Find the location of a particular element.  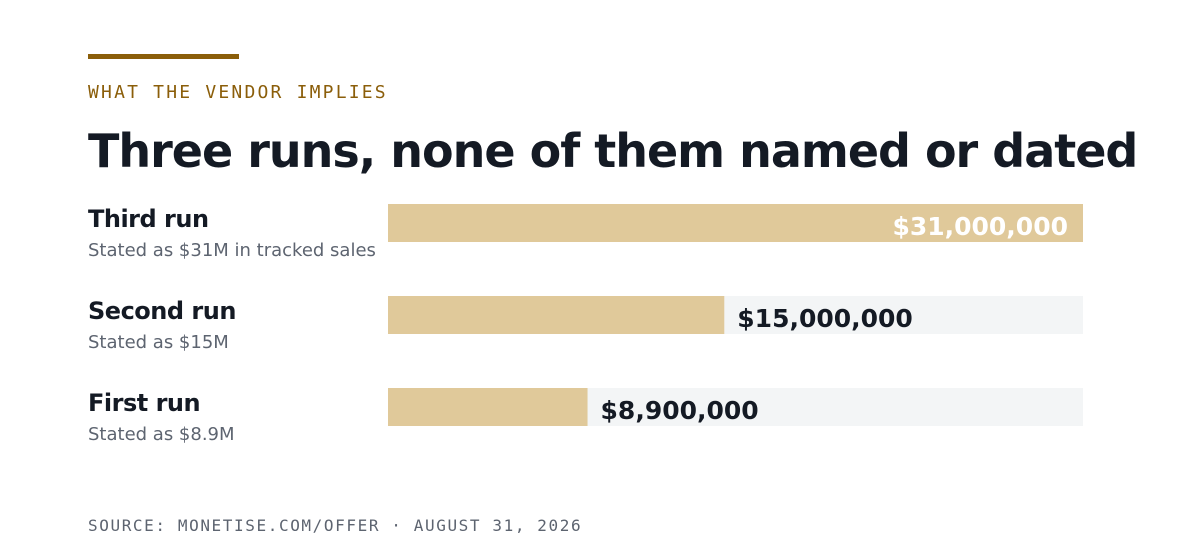

value-label: $8,900,000 is located at coordinates (680, 410).